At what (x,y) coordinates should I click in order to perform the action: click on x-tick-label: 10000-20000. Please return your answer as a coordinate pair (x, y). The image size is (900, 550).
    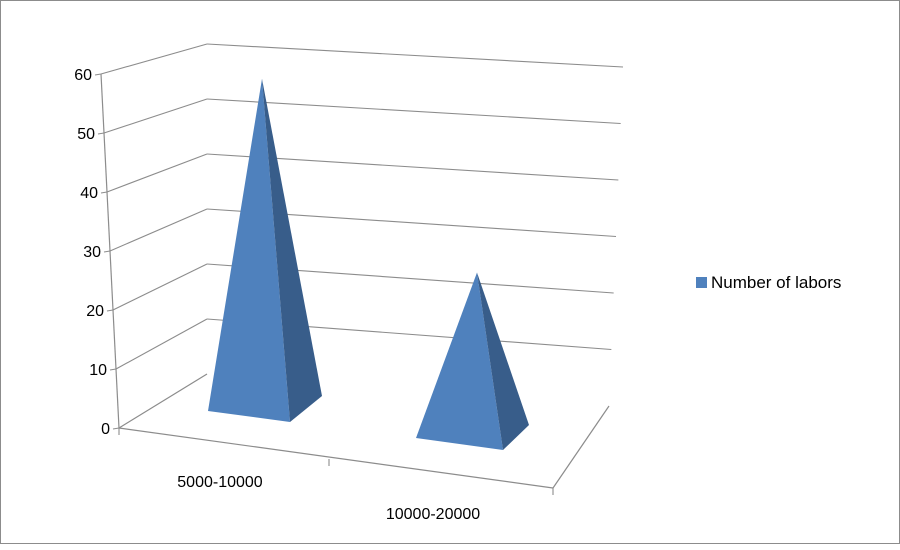
    Looking at the image, I should click on (433, 514).